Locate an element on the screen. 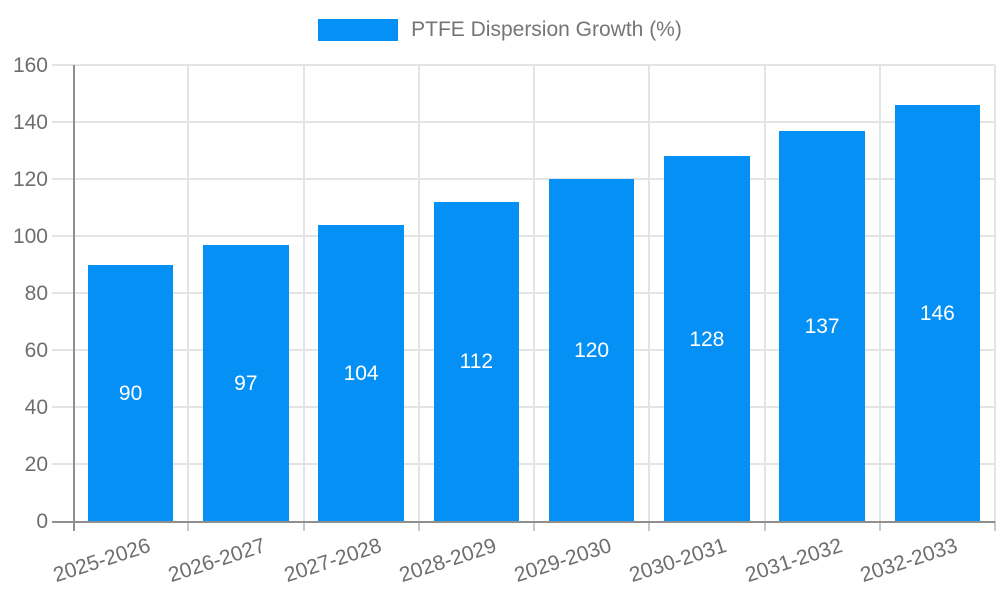 Image resolution: width=1000 pixels, height=600 pixels. x-tick-label: 2028-2029 is located at coordinates (448, 560).